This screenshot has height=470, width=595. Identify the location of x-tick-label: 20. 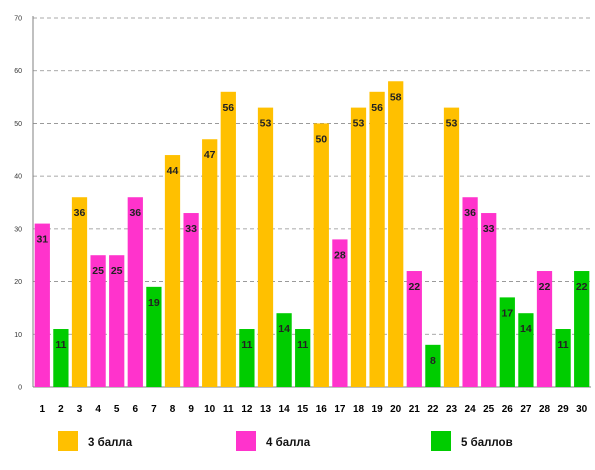
(396, 409).